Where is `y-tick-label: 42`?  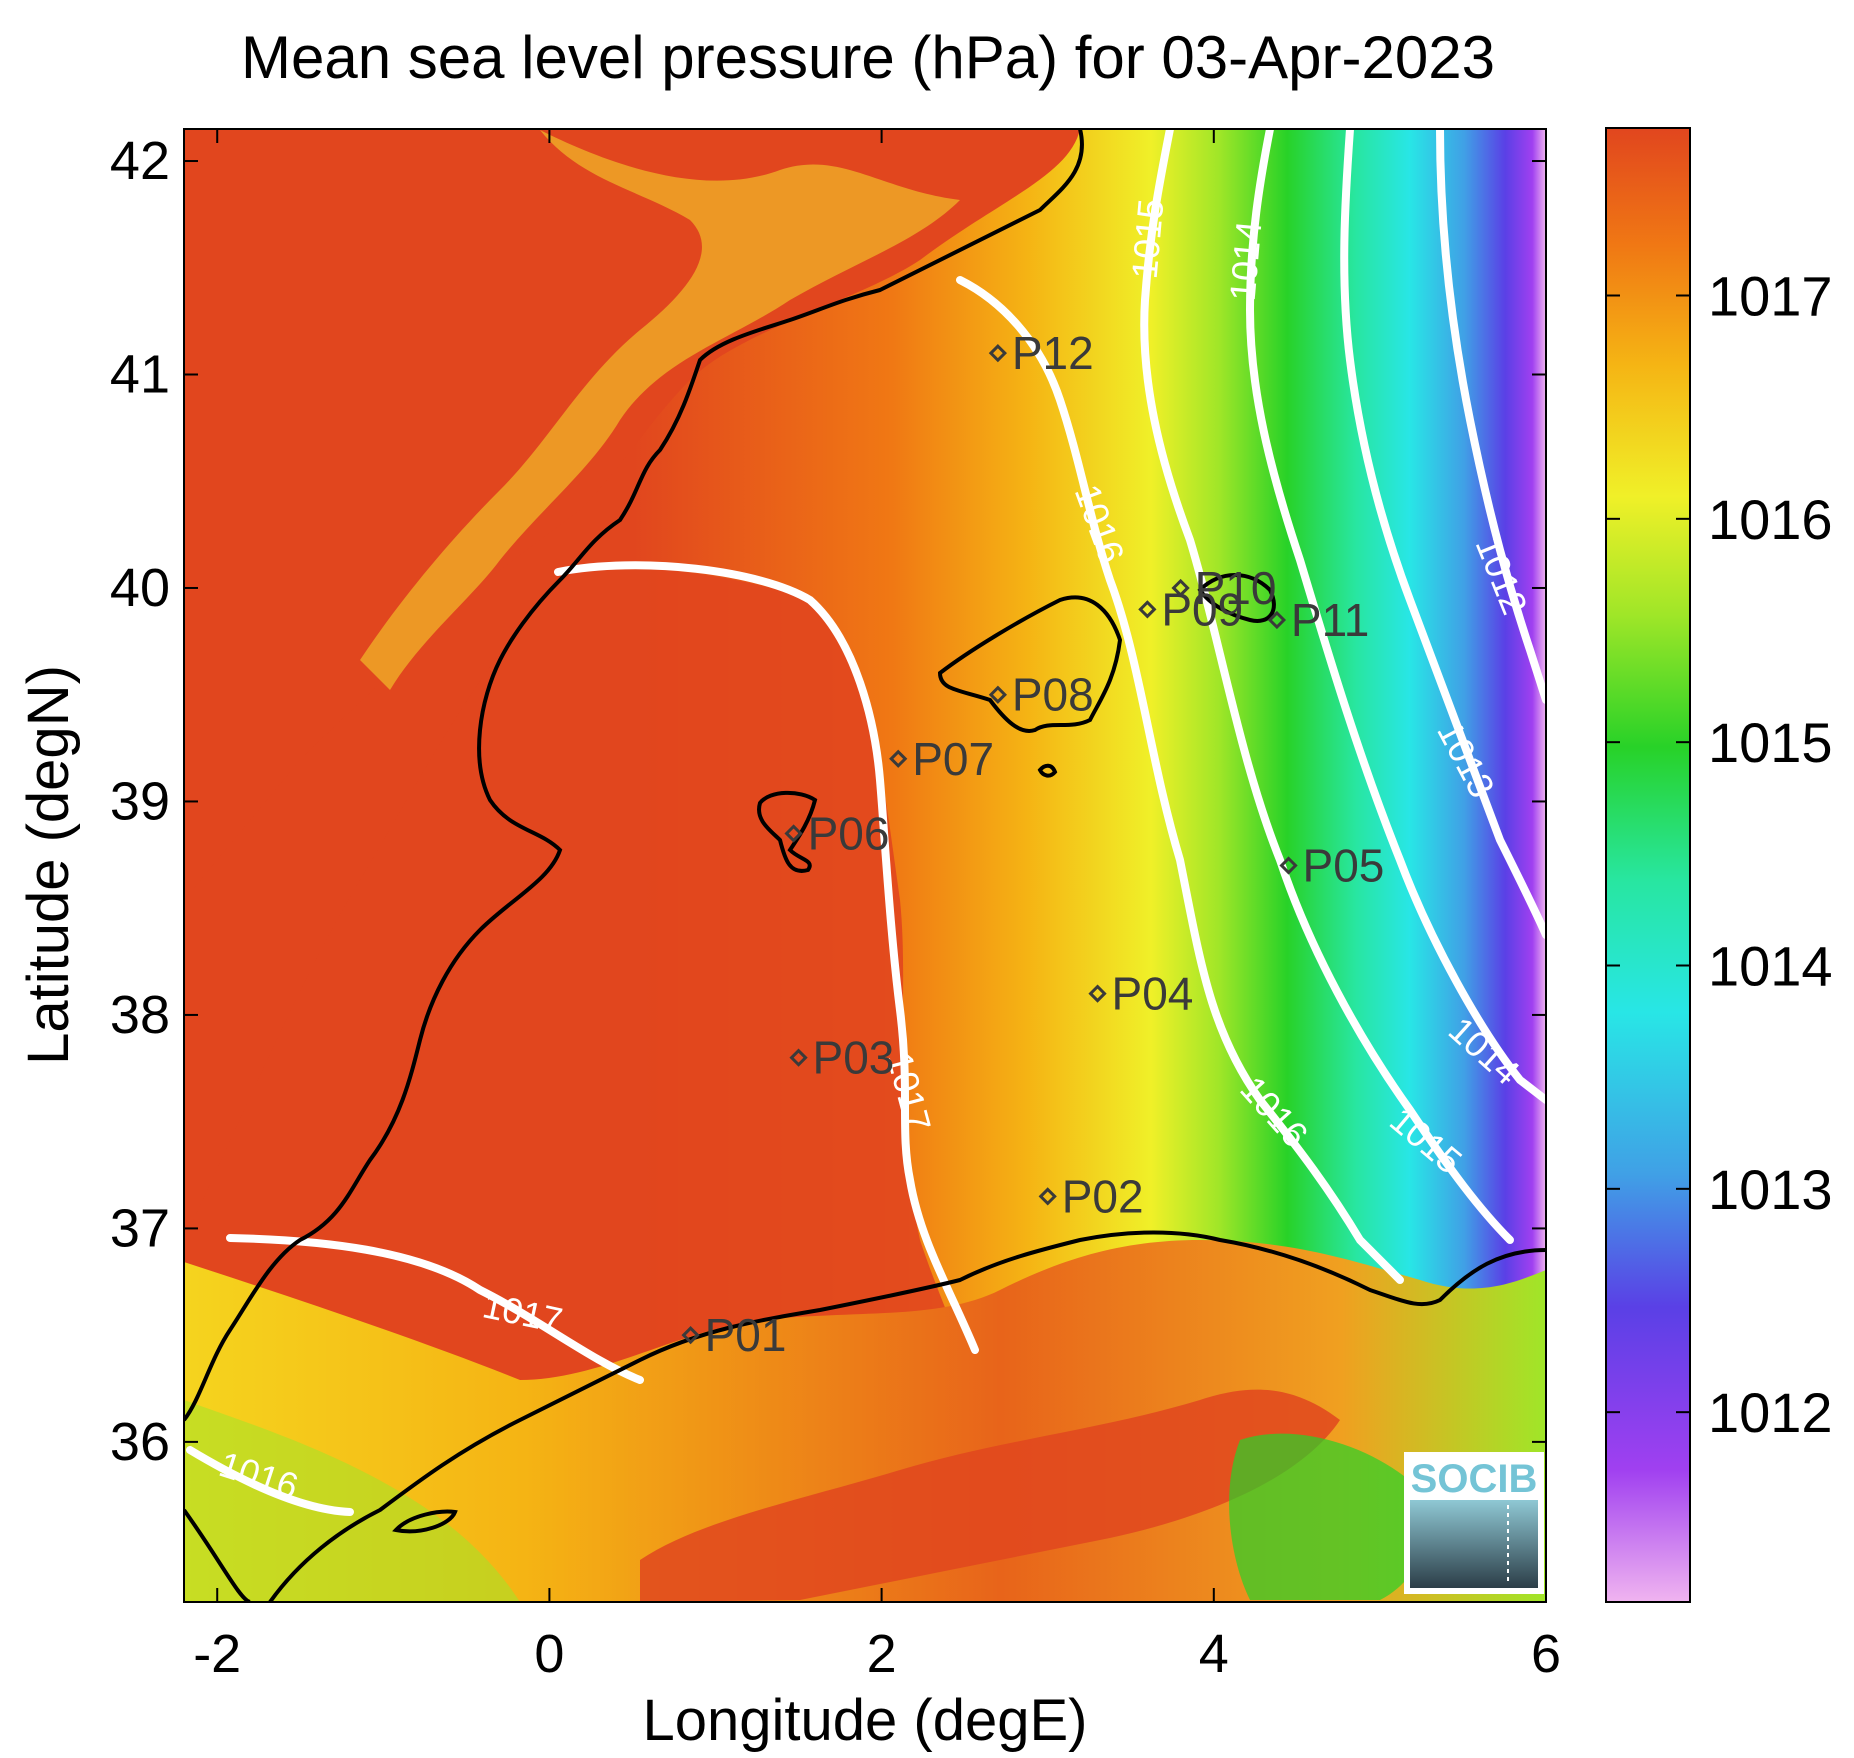
y-tick-label: 42 is located at coordinates (140, 161).